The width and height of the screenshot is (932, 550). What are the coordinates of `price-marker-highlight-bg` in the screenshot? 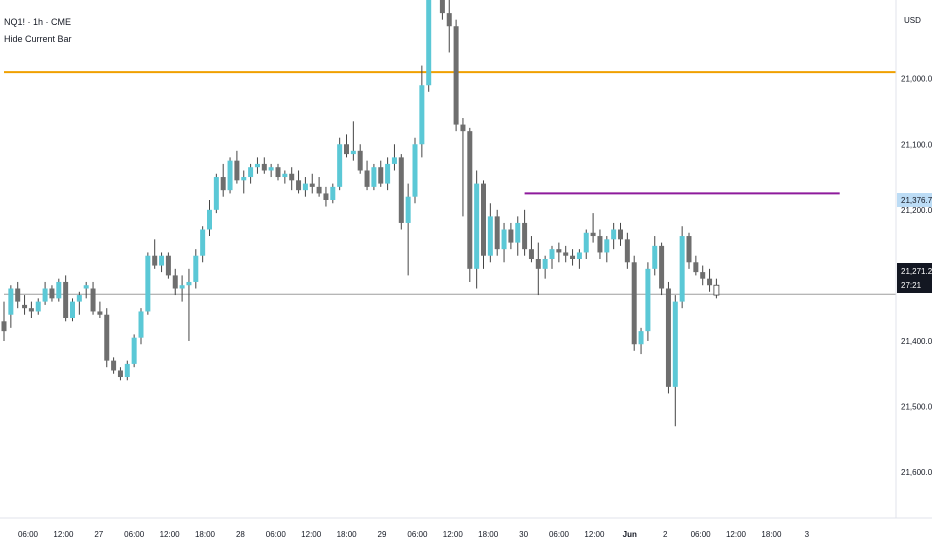 It's located at (914, 200).